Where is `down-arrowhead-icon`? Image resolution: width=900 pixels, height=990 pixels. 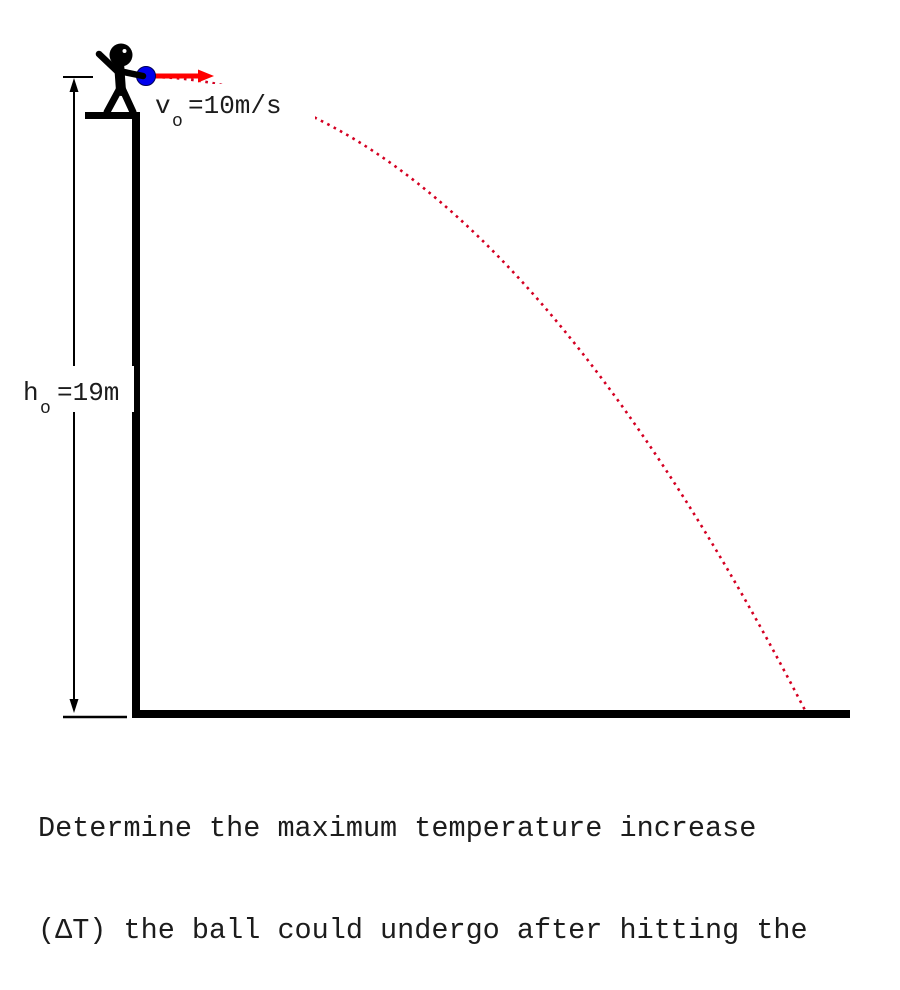
down-arrowhead-icon is located at coordinates (74, 706).